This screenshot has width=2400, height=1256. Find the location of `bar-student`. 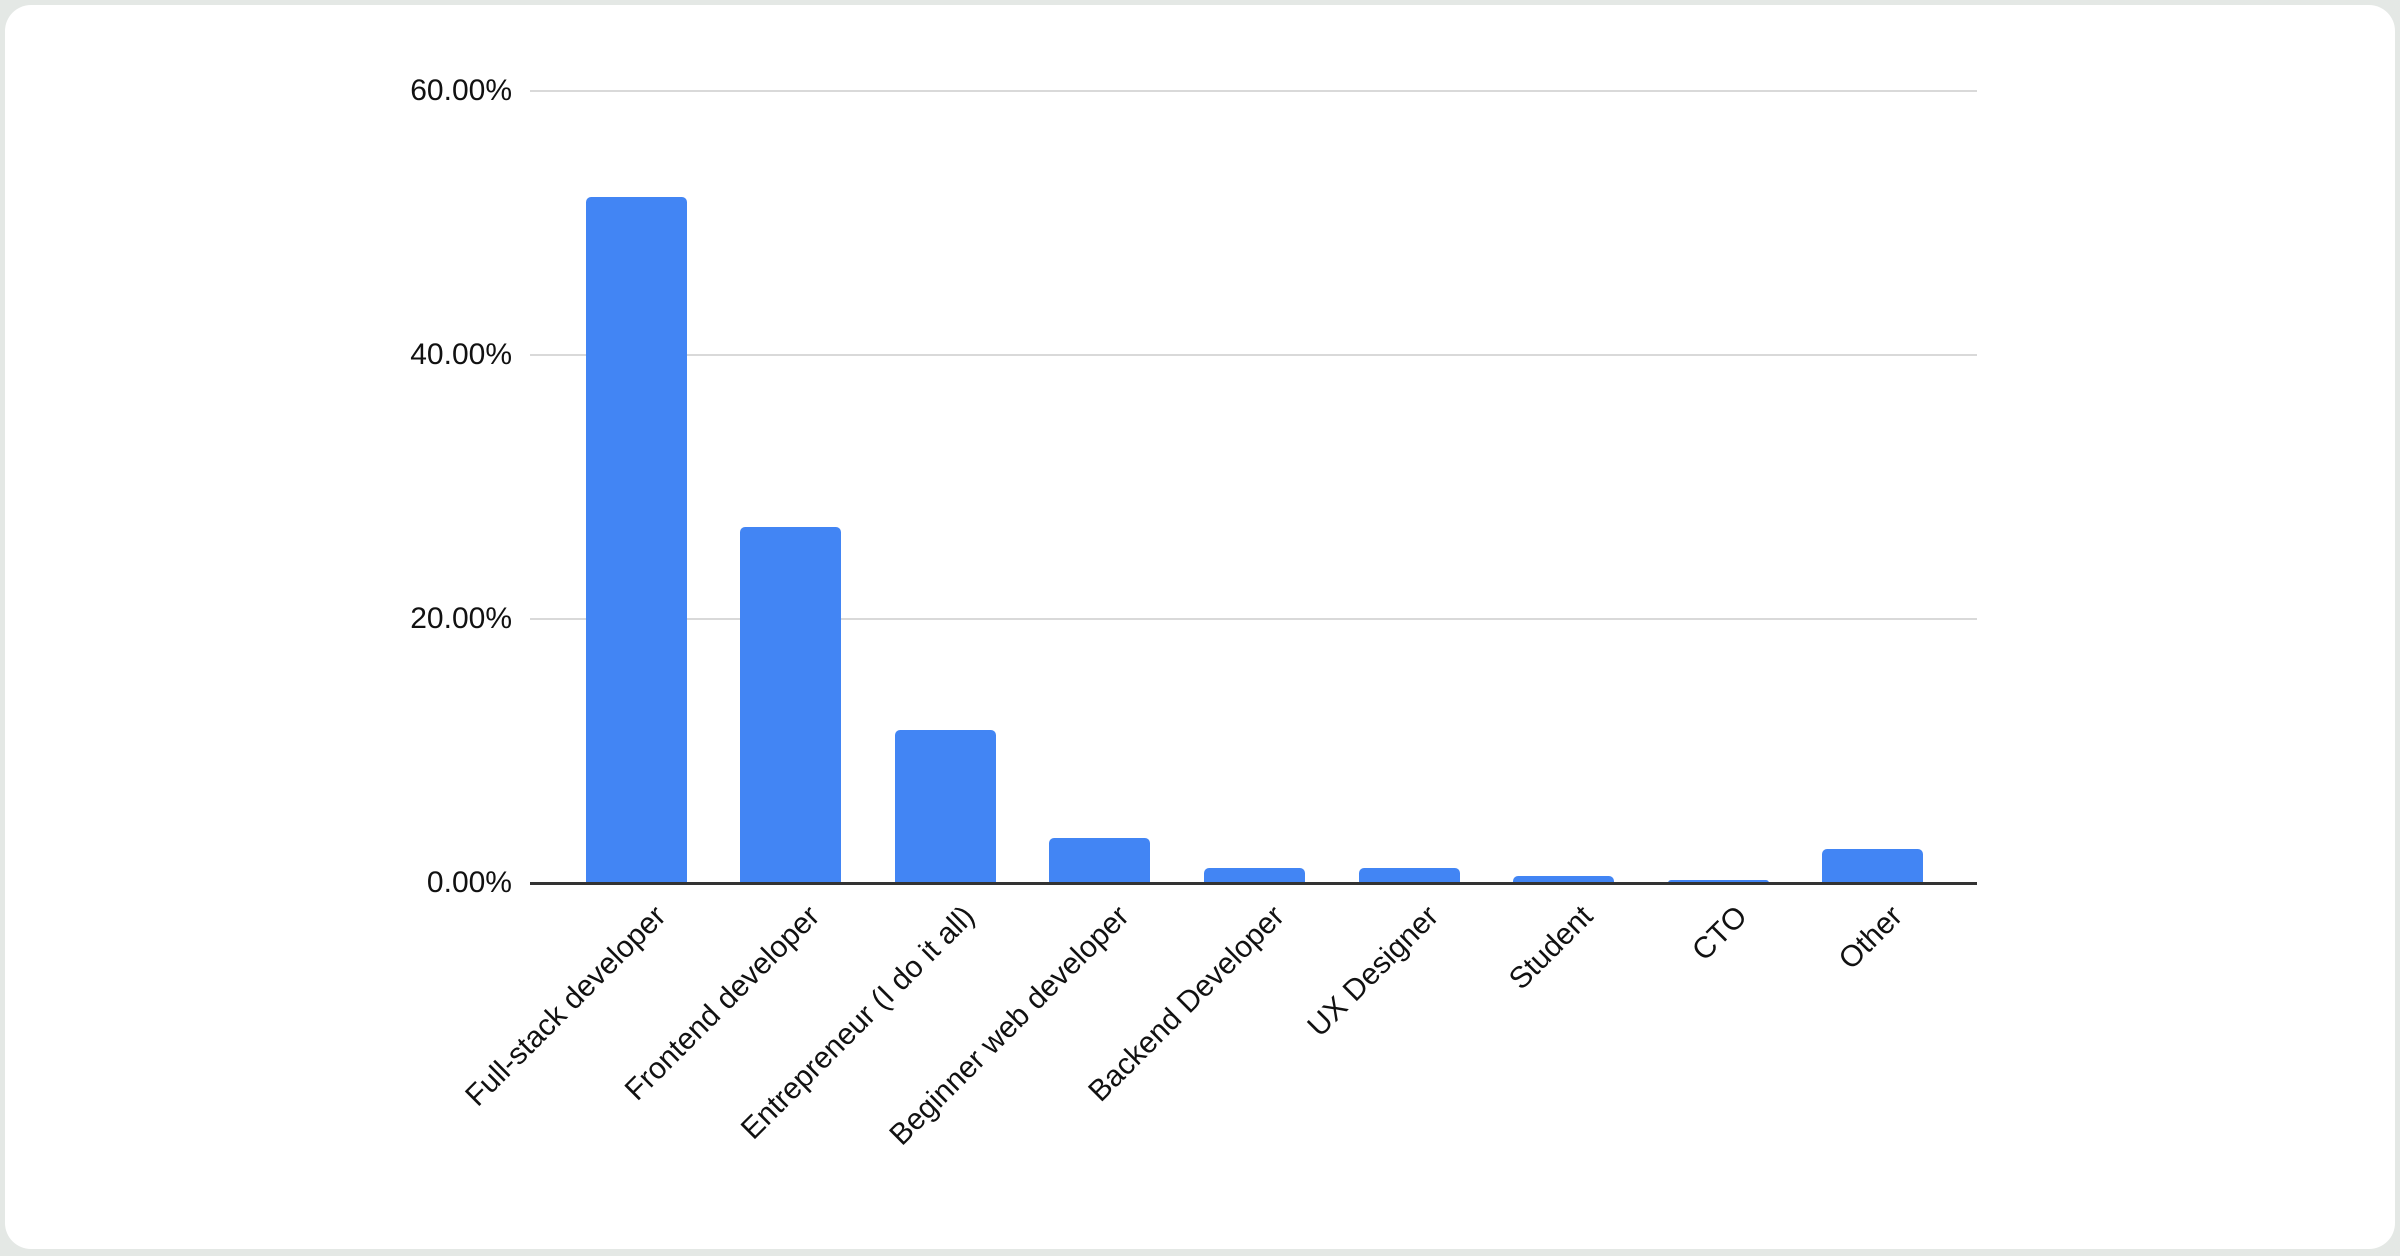

bar-student is located at coordinates (1564, 879).